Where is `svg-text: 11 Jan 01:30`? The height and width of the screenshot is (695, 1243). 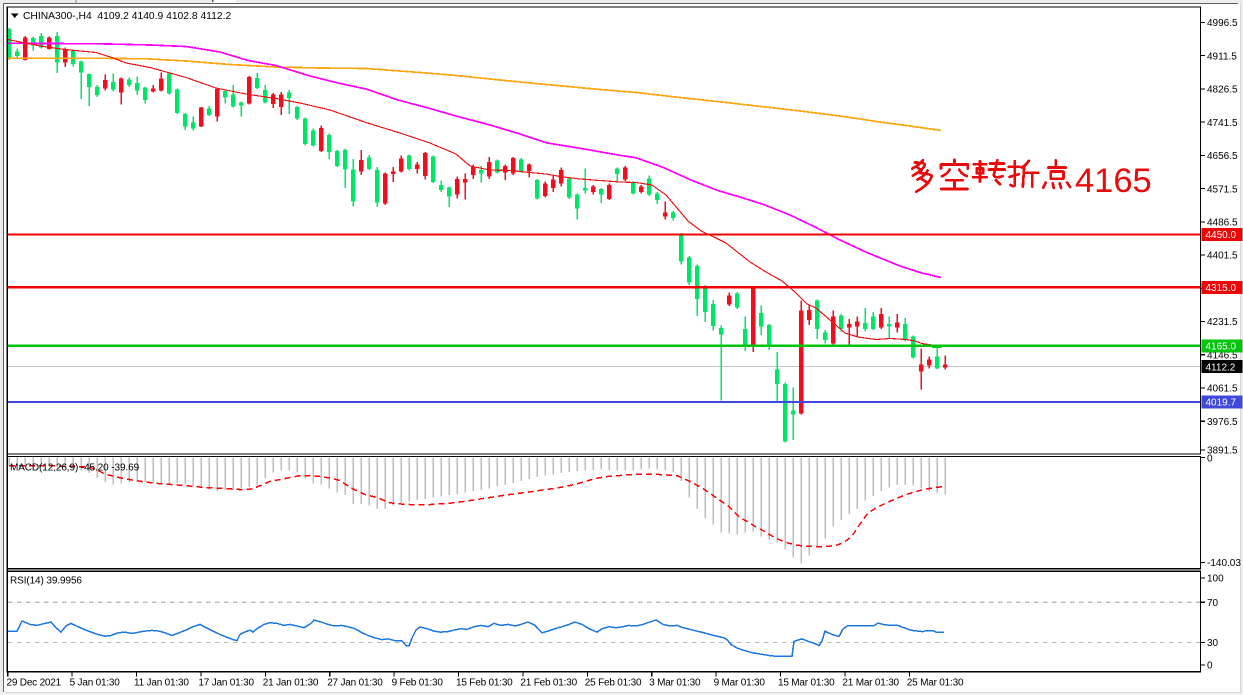
svg-text: 11 Jan 01:30 is located at coordinates (161, 683).